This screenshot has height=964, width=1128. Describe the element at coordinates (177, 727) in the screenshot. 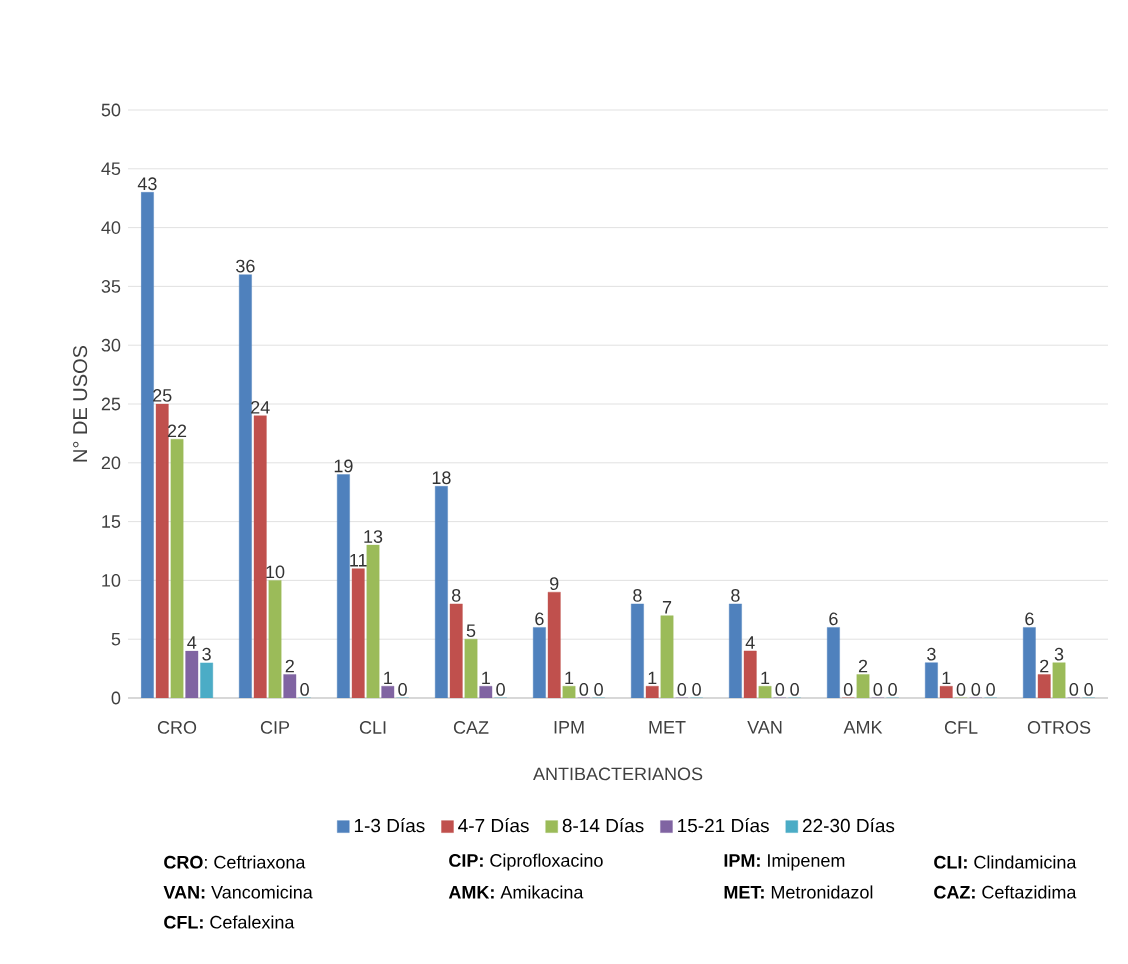

I see `x-tick-label: CRO` at that location.